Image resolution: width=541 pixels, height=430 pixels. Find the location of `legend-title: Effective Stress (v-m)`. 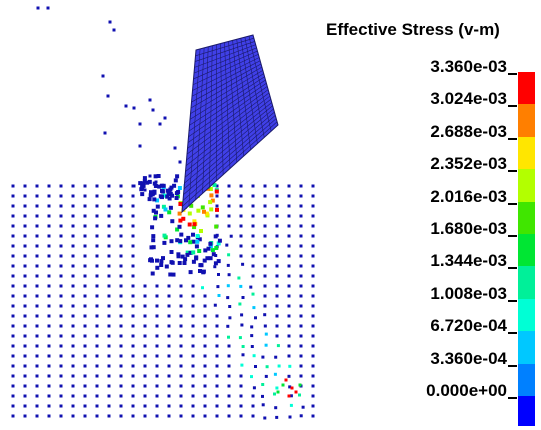

legend-title: Effective Stress (v-m) is located at coordinates (413, 29).